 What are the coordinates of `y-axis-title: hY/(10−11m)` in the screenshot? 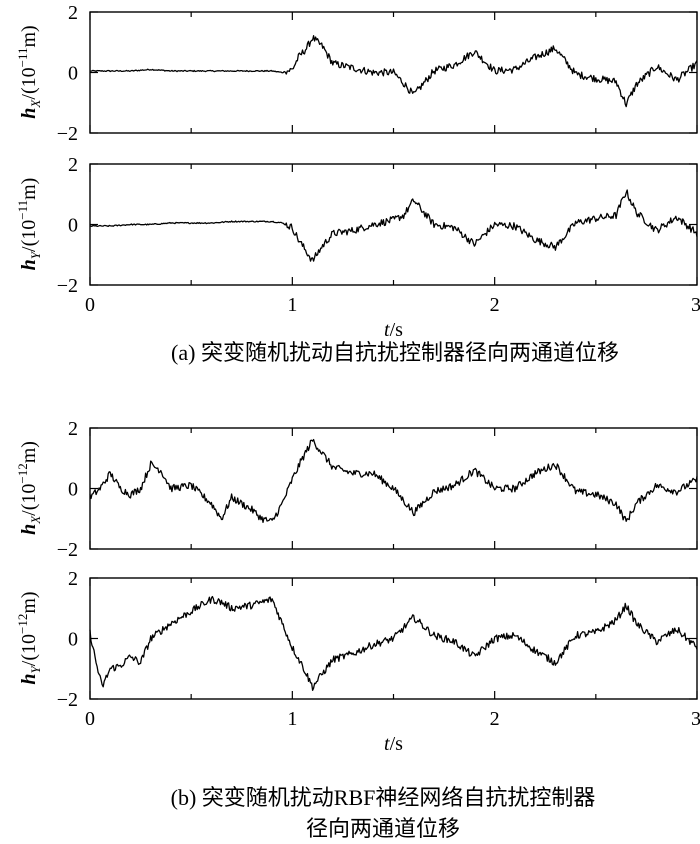 It's located at (29, 224).